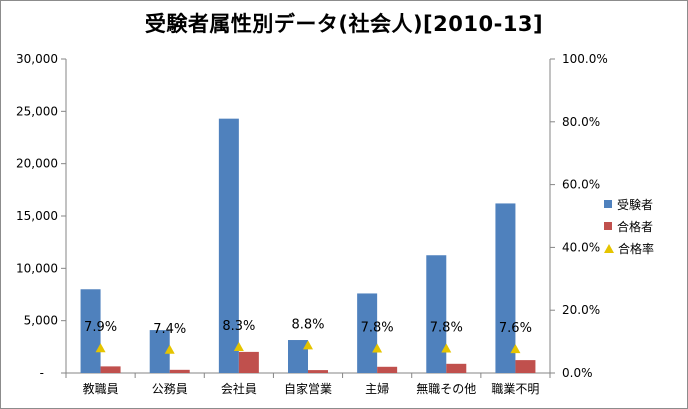 The image size is (688, 409). What do you see at coordinates (581, 247) in the screenshot?
I see `y-tick-label-right: 40.0%` at bounding box center [581, 247].